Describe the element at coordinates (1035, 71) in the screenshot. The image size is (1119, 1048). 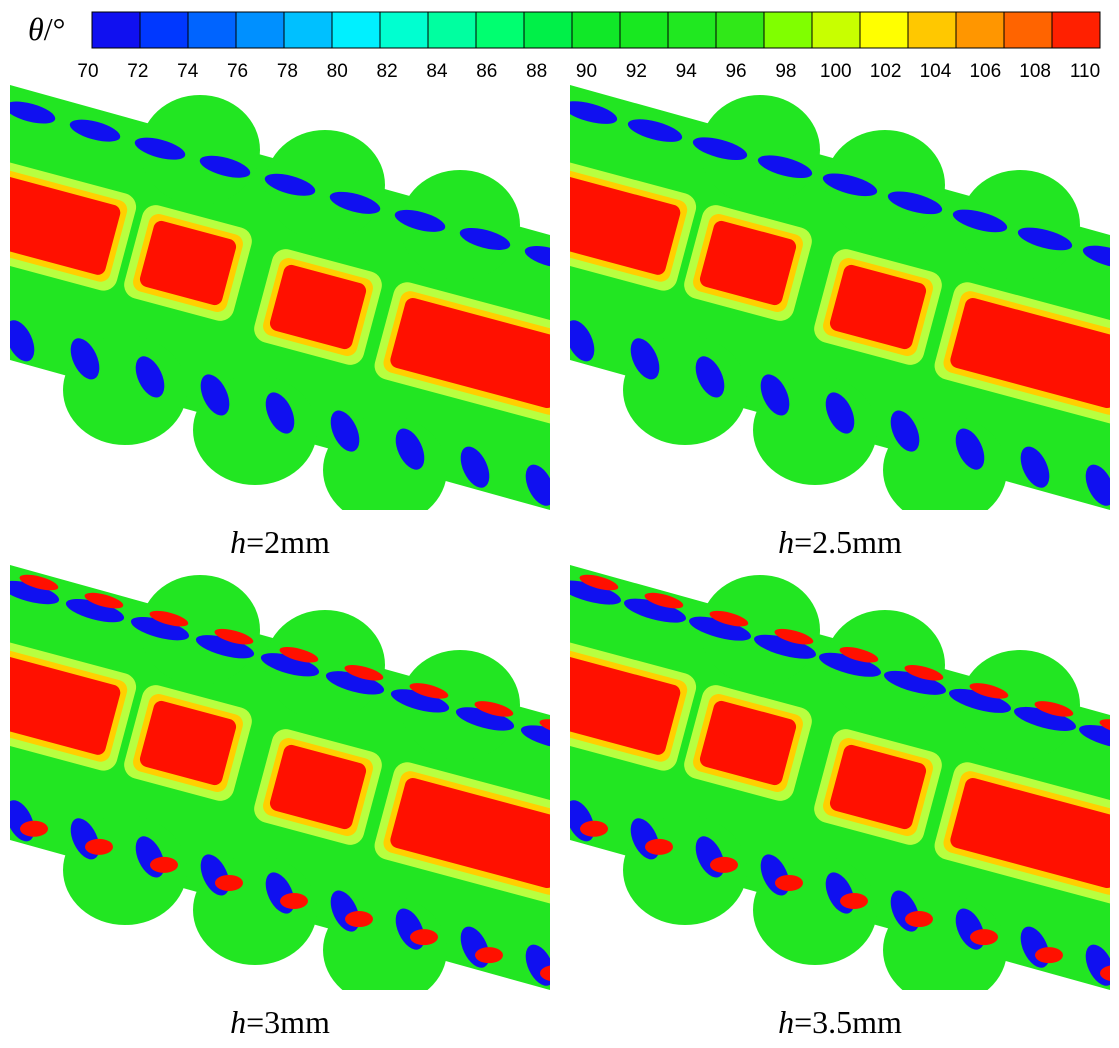
I see `colorbar-tick-label: 108` at that location.